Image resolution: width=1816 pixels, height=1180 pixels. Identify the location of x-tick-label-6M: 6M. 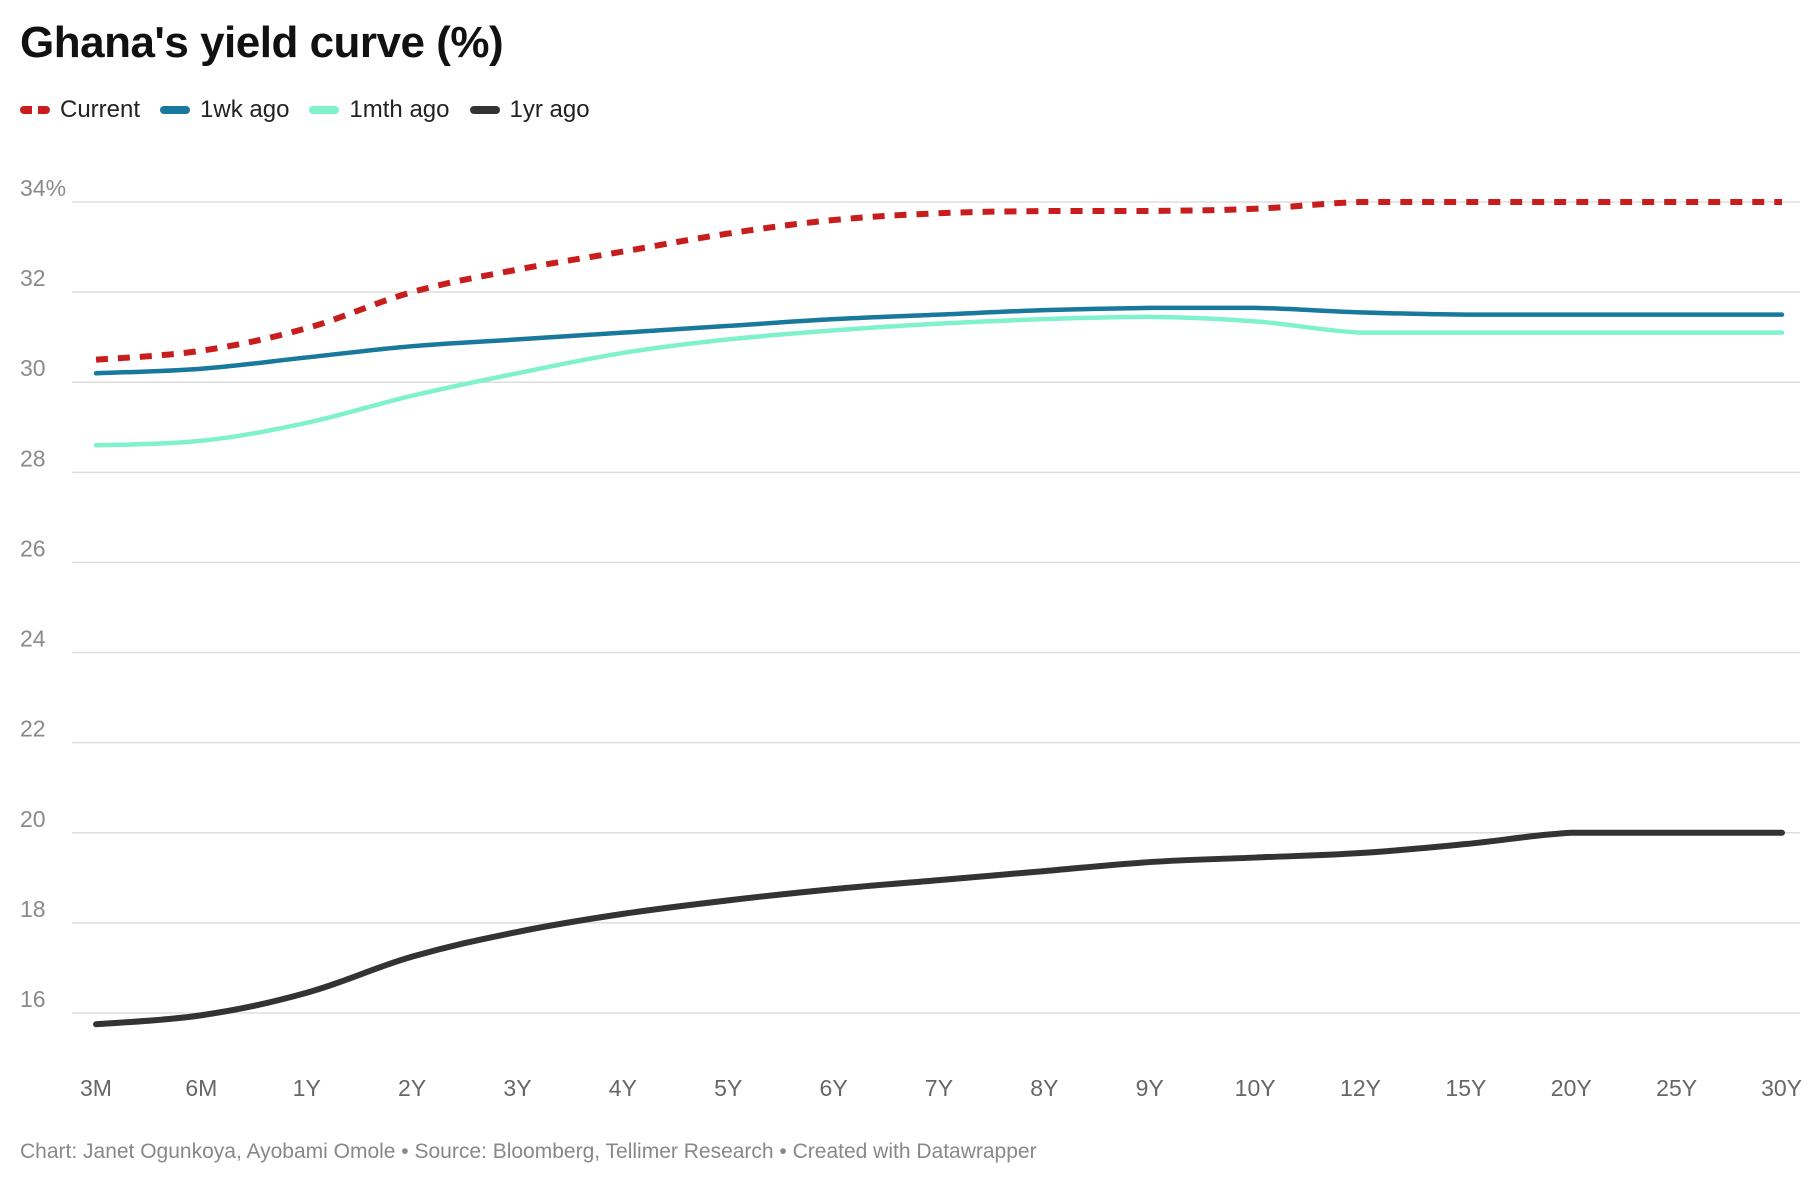
(201, 1088).